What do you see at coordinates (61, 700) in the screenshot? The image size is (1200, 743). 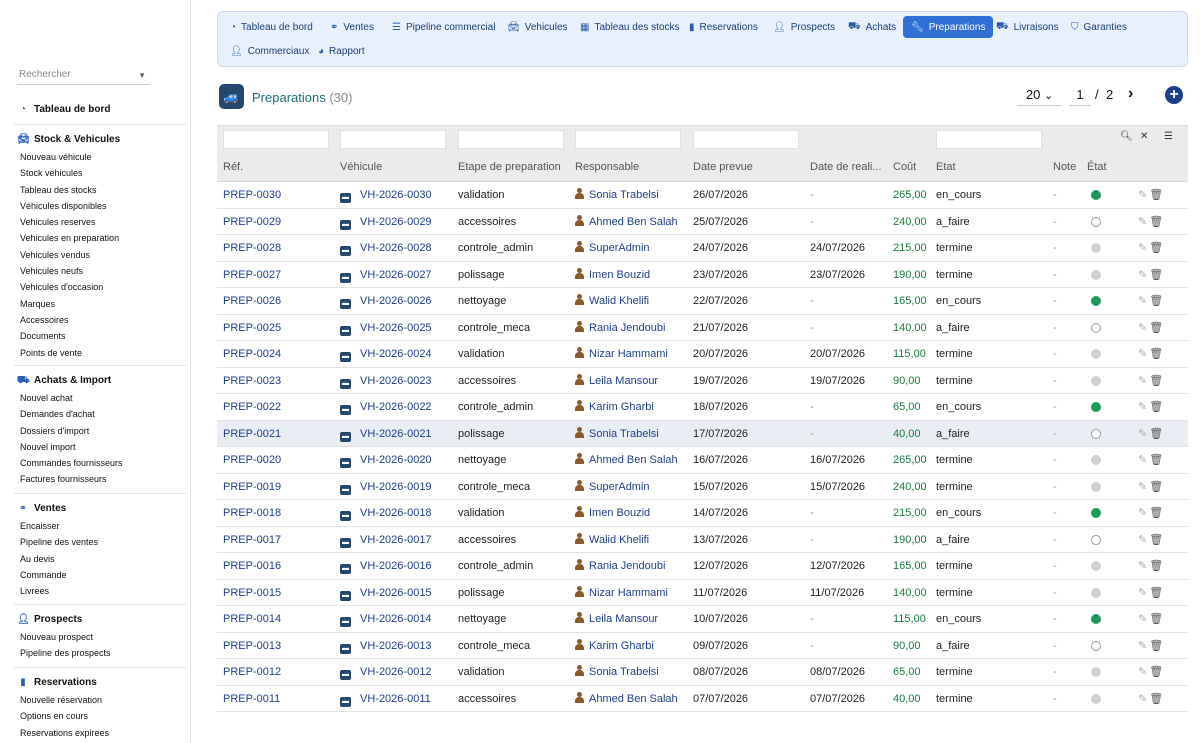 I see `sidebar-item: Nouvelle réservation` at bounding box center [61, 700].